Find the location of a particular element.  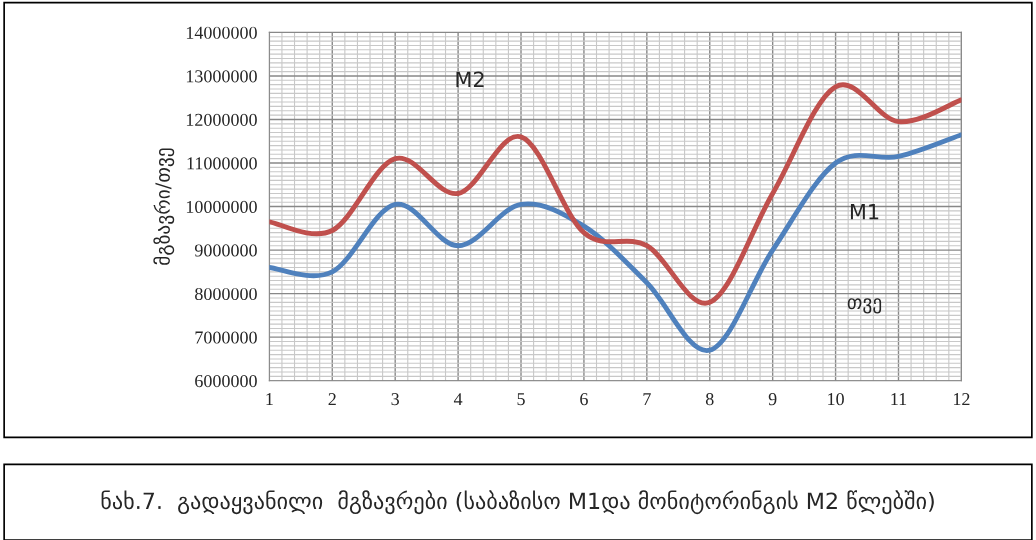

y-tick-label: 7000000 is located at coordinates (226, 337).